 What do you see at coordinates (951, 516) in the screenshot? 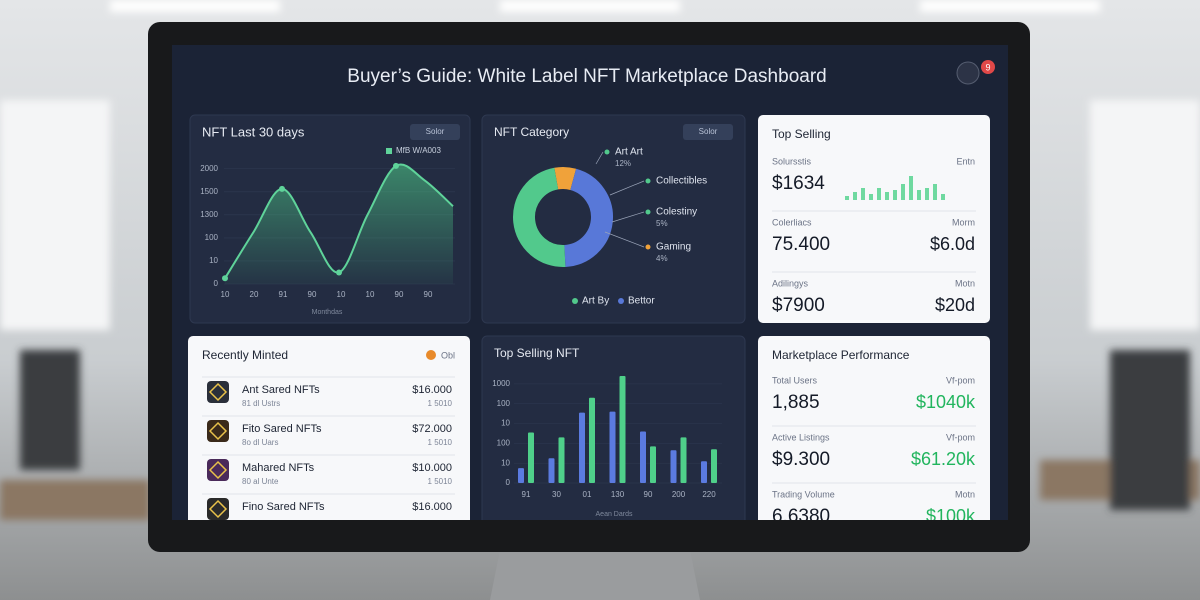
I see `stat-change: $100k` at bounding box center [951, 516].